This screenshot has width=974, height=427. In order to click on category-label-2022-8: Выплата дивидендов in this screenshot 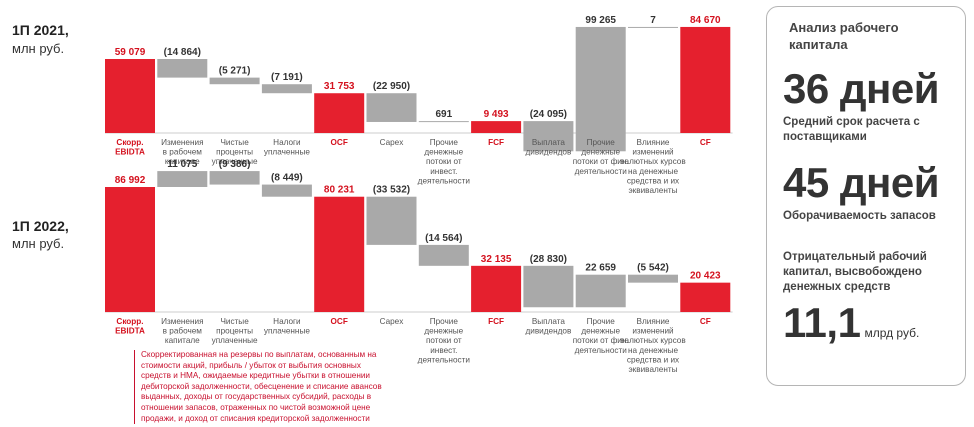, I will do `click(548, 326)`.